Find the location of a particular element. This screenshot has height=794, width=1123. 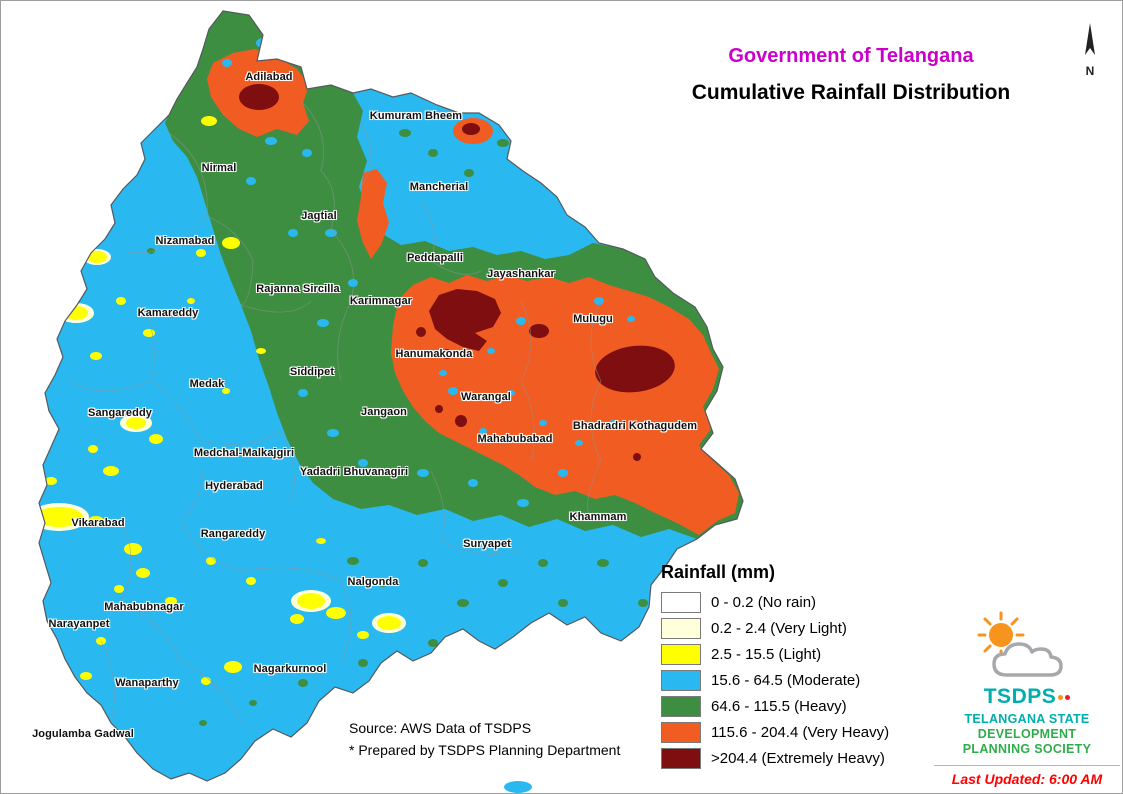

legend-item: 64.6 - 115.5 (Heavy) is located at coordinates (816, 706).